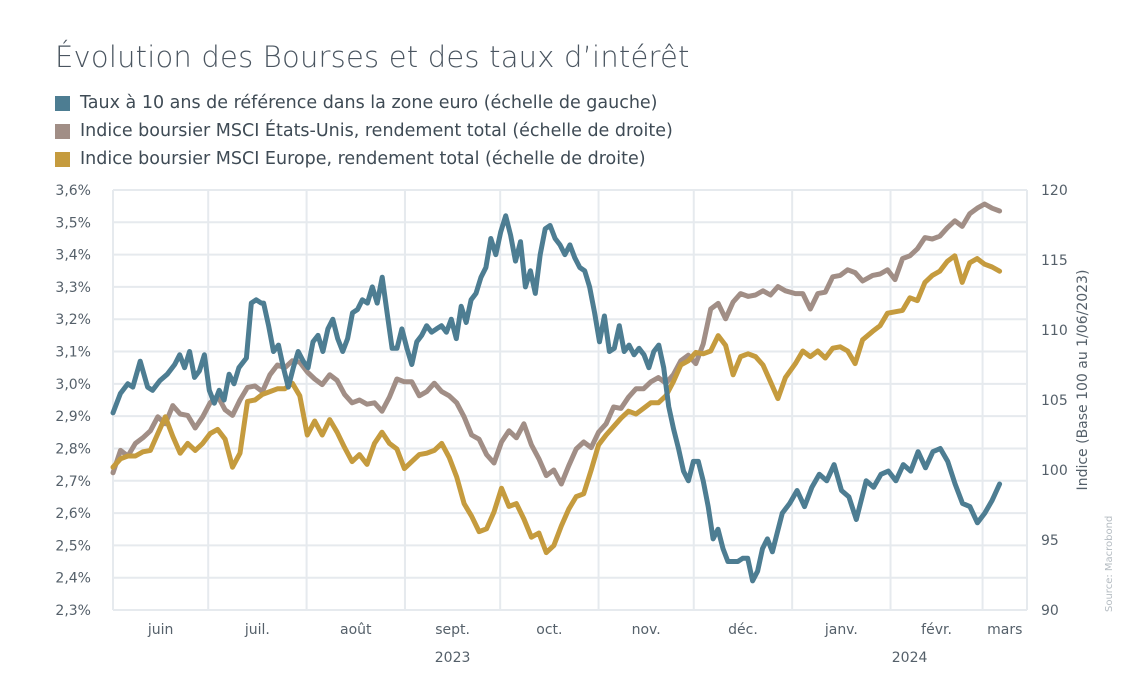 The image size is (1130, 678). I want to click on y-left-tick: 3,0%, so click(73, 385).